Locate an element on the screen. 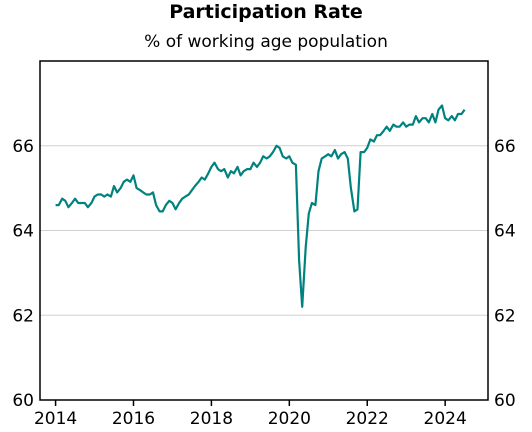  y-tick-label-left: 64 is located at coordinates (23, 232).